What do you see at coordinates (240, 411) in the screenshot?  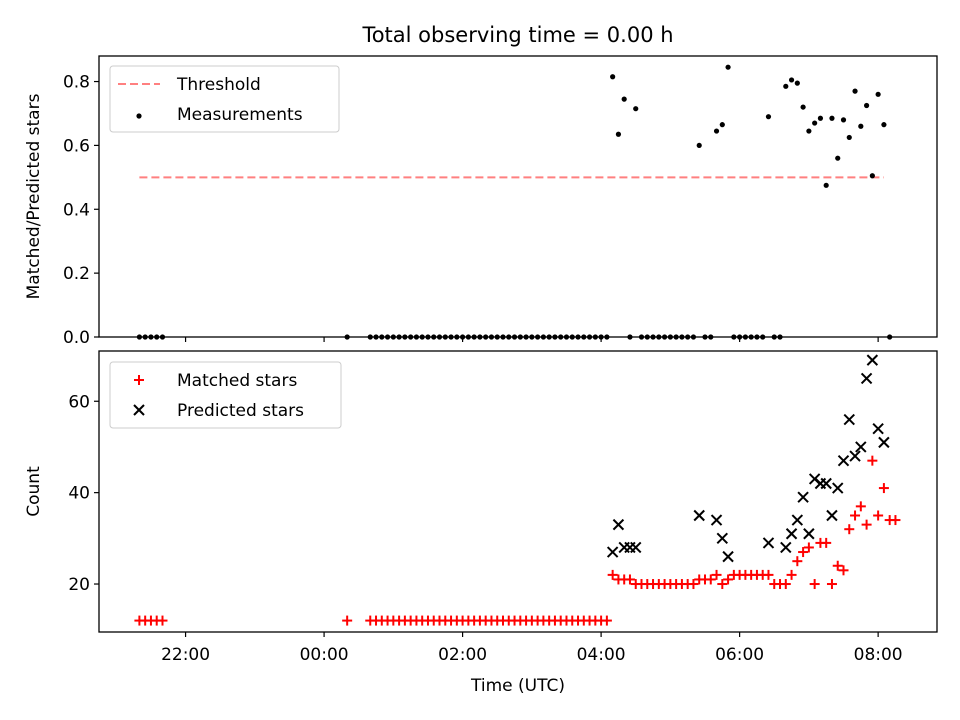 I see `legend-predicted-label: Predicted stars` at bounding box center [240, 411].